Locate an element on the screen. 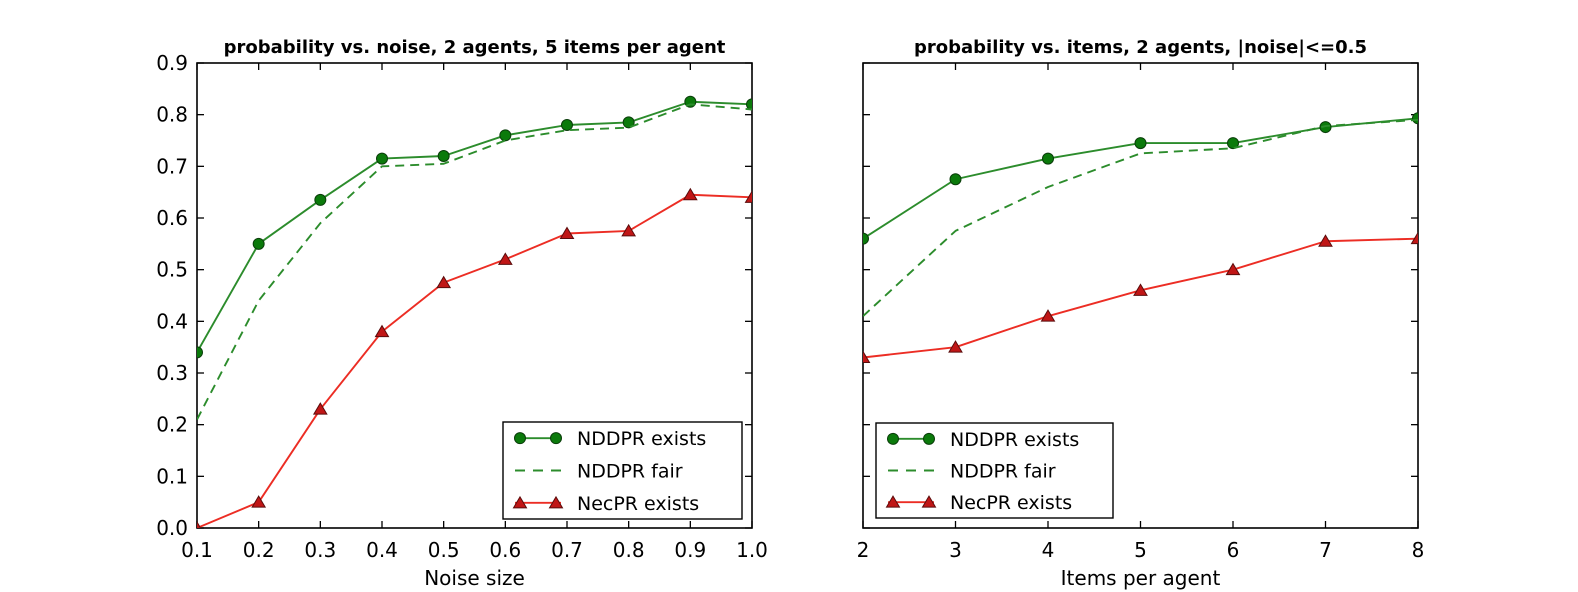 The image size is (1578, 592). y-tick-label: 0.8 is located at coordinates (172, 115).